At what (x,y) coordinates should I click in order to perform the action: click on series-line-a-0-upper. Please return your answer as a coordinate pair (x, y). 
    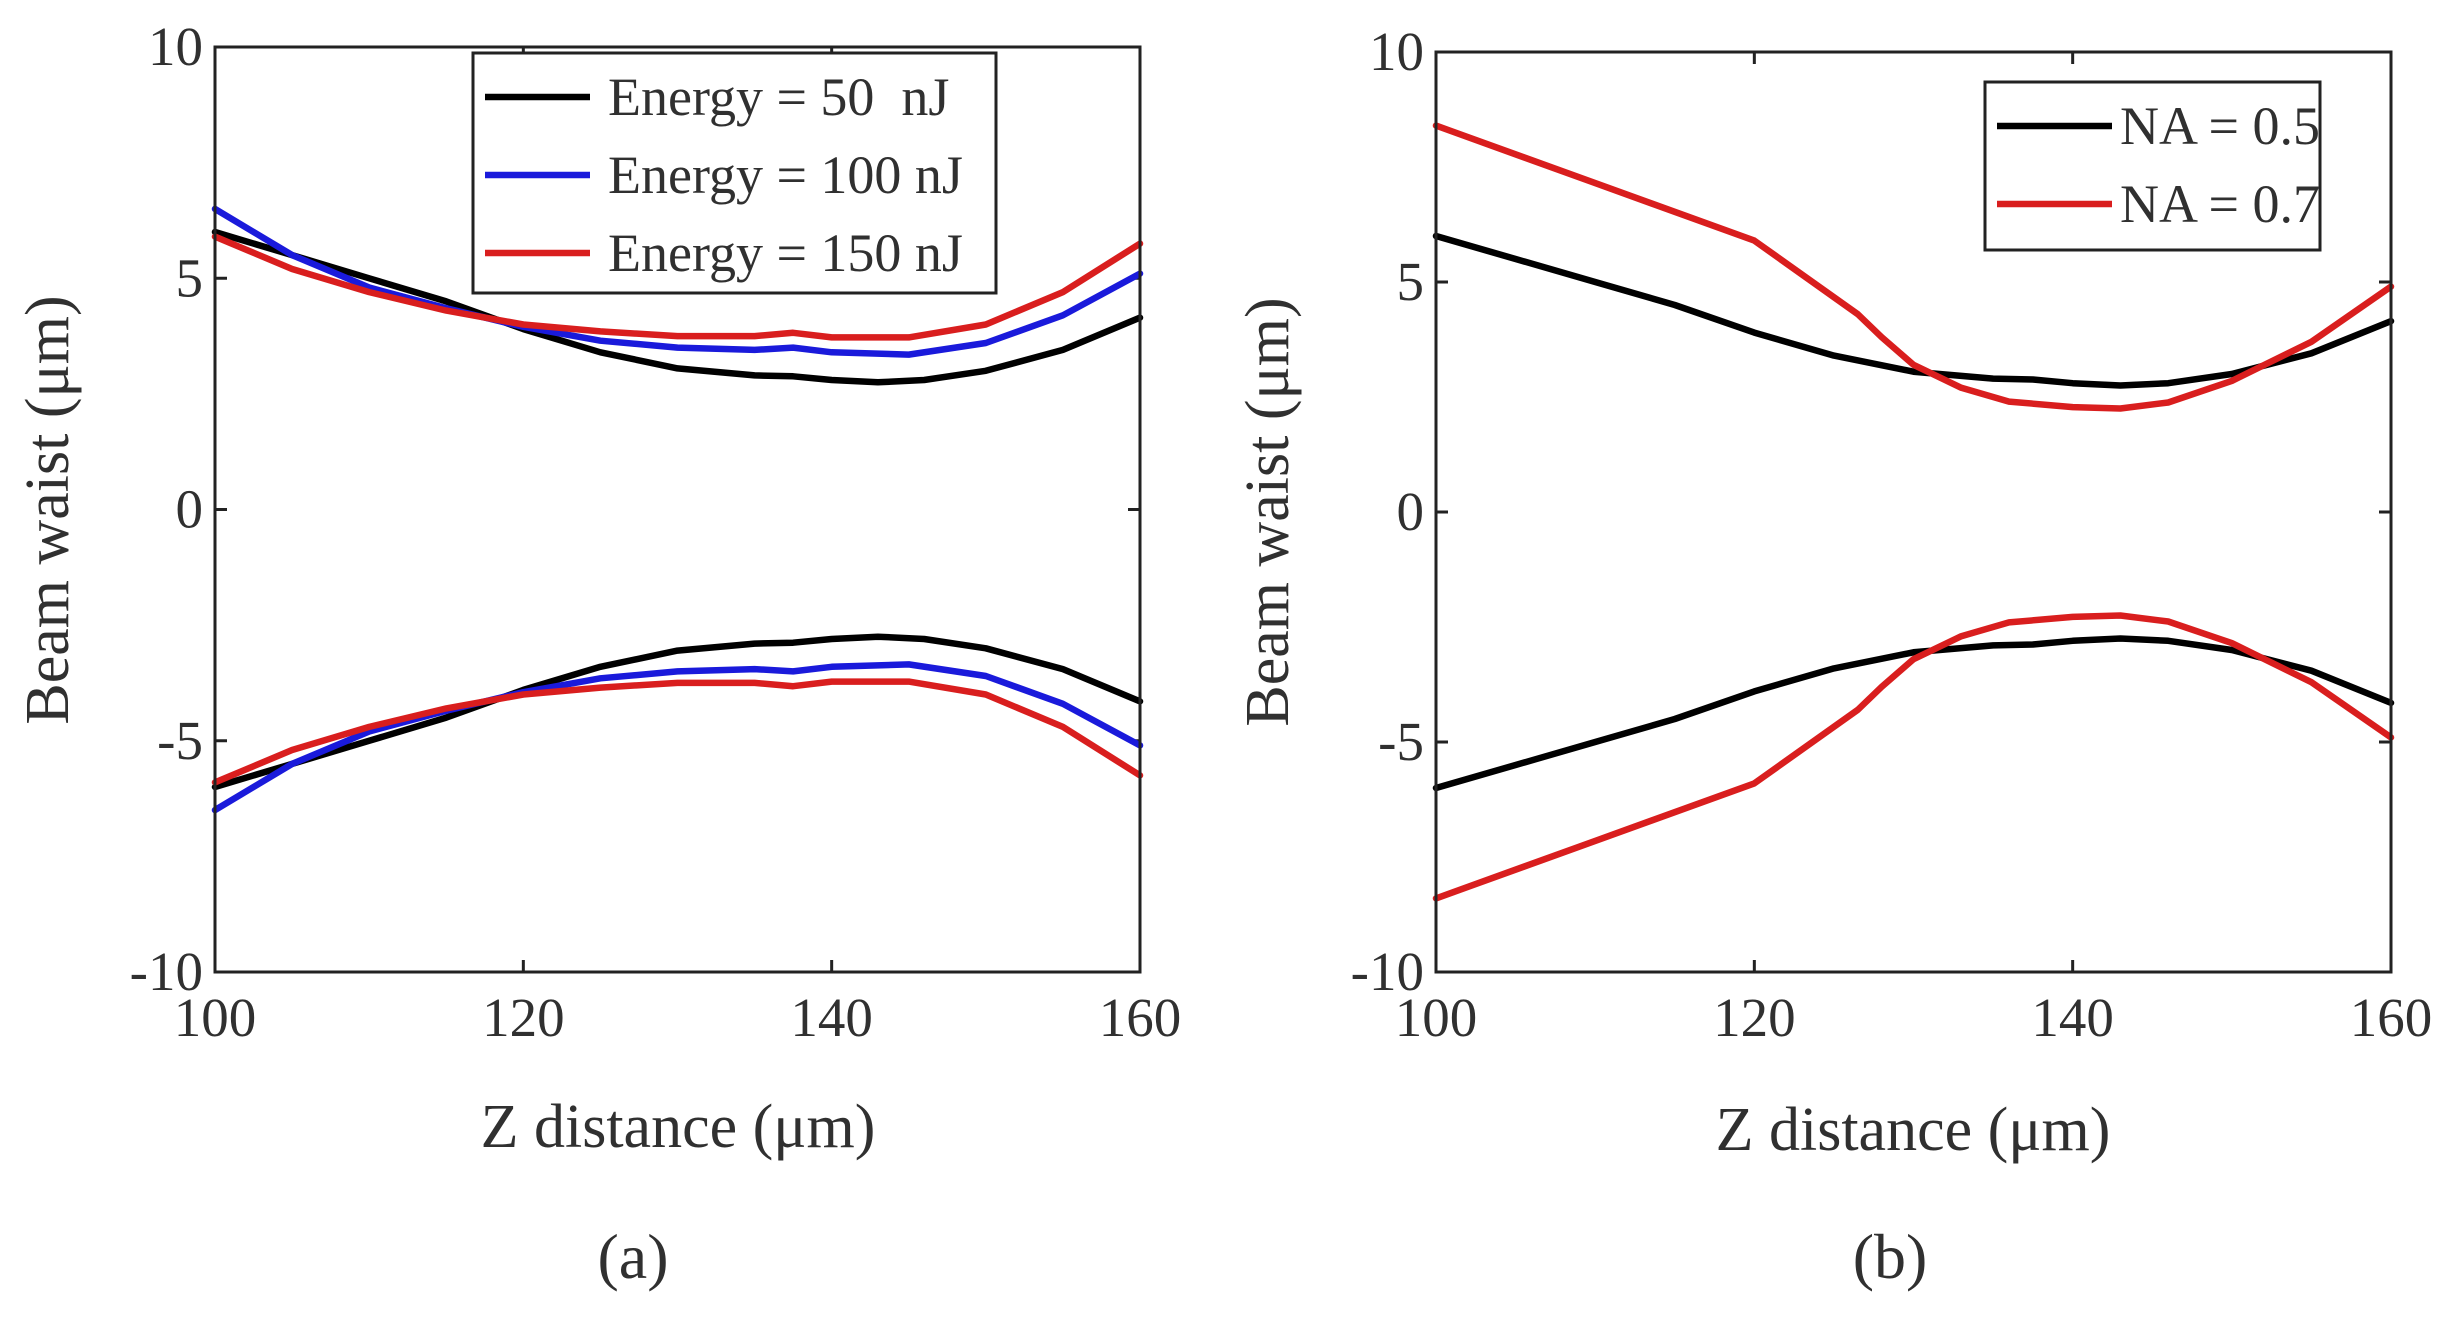
    Looking at the image, I should click on (677, 307).